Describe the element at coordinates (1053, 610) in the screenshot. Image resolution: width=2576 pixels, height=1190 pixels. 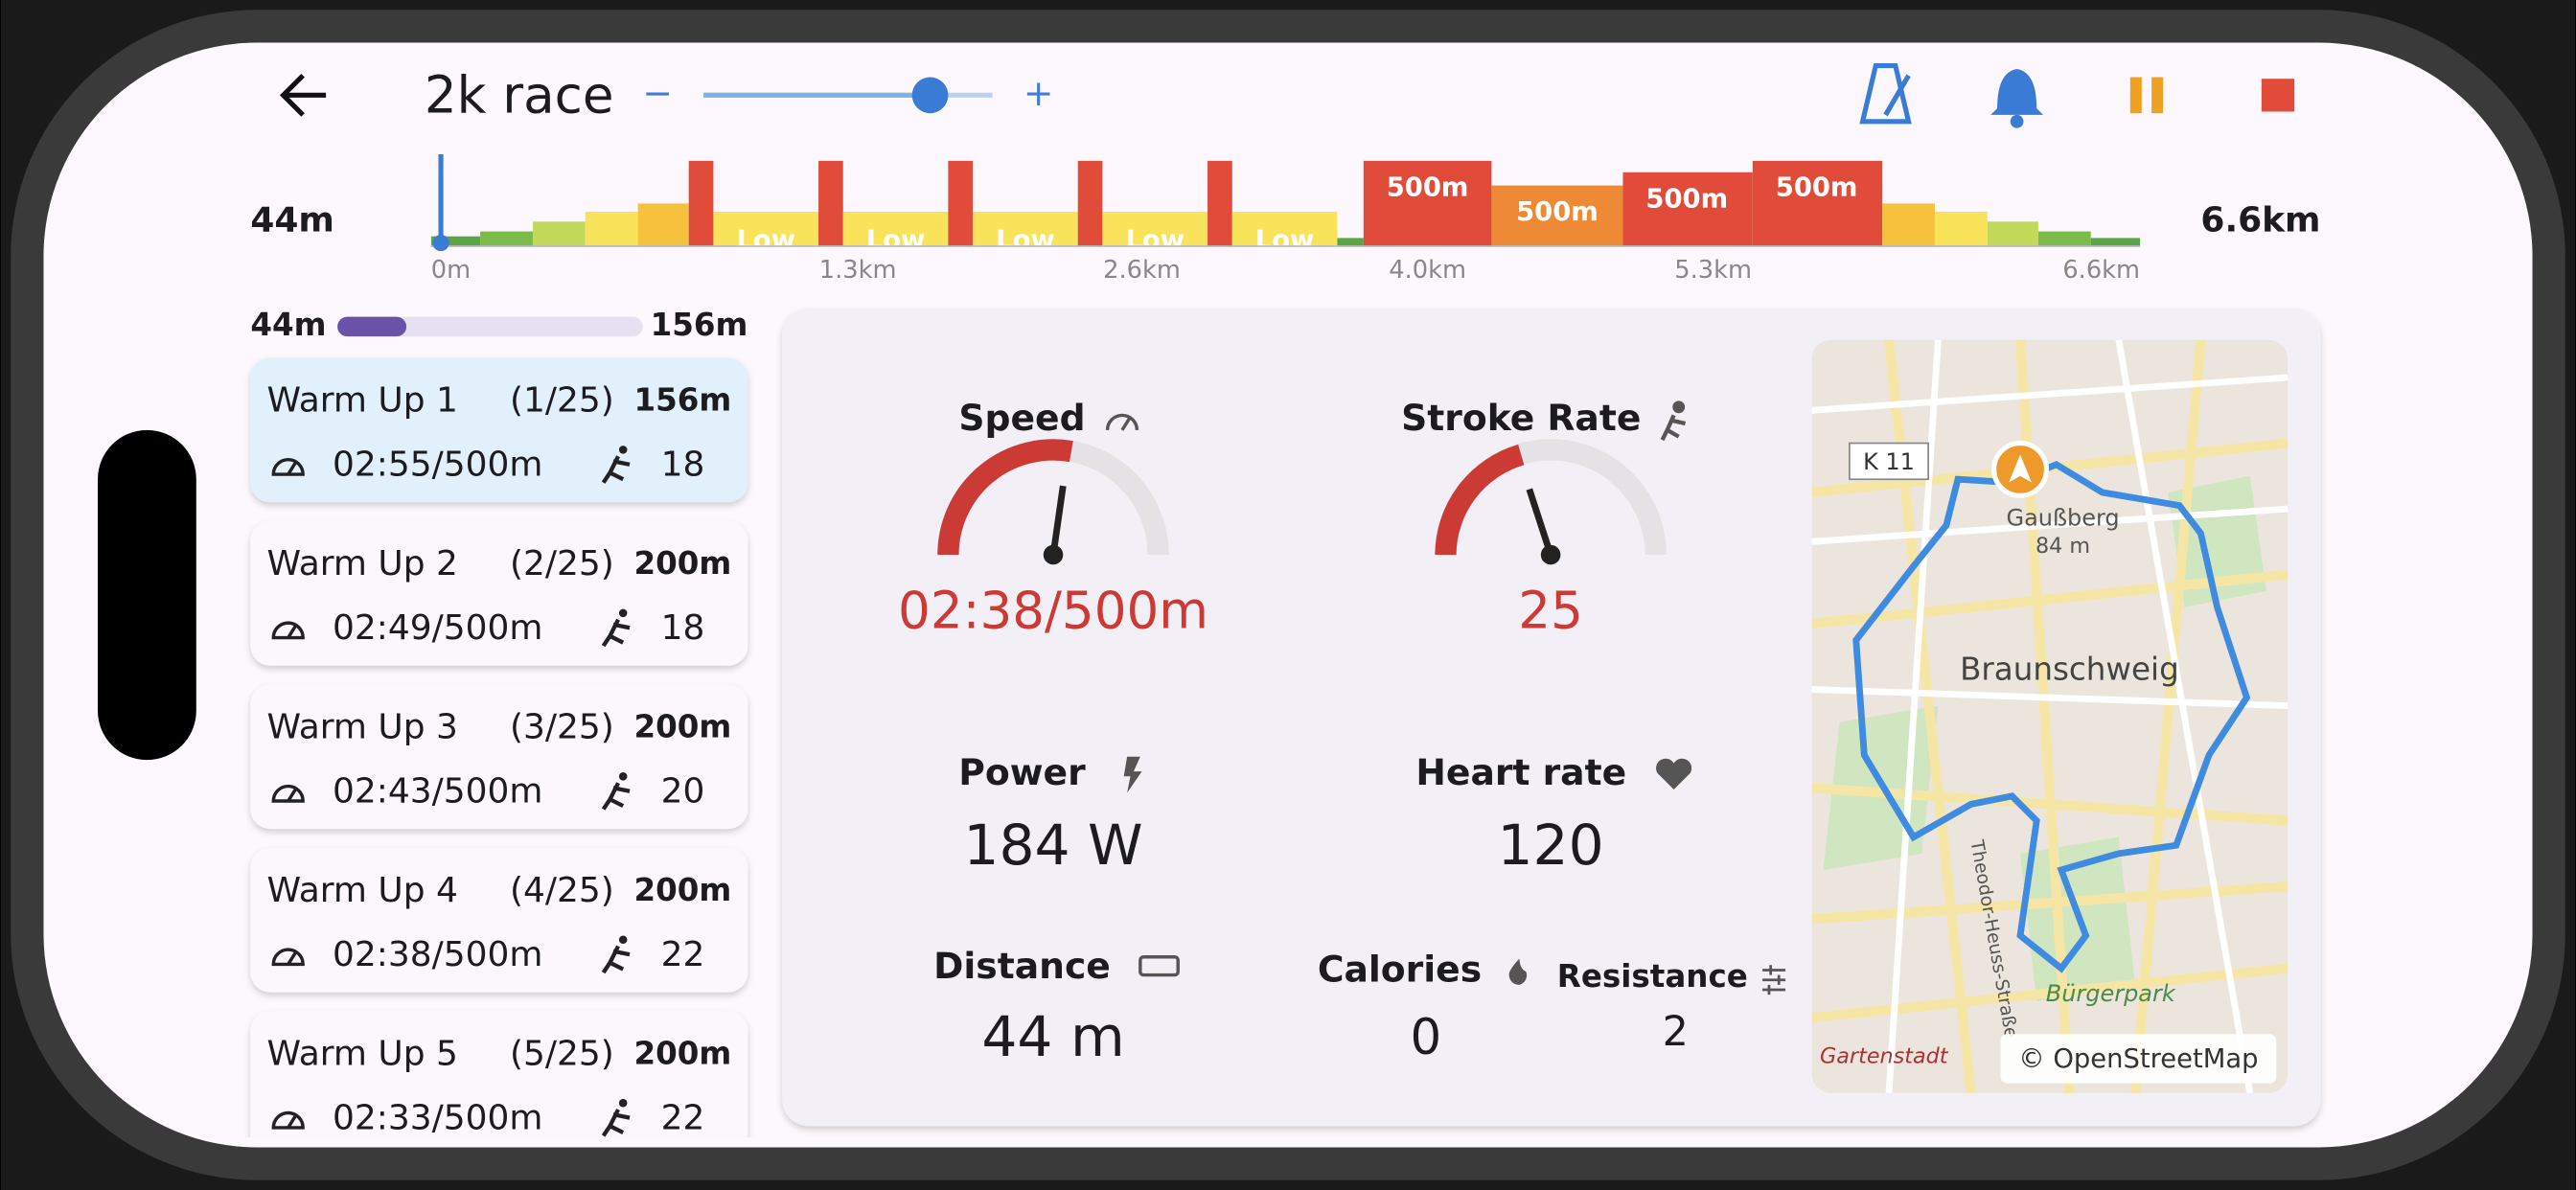
I see `metric-value: 02:38/500m` at that location.